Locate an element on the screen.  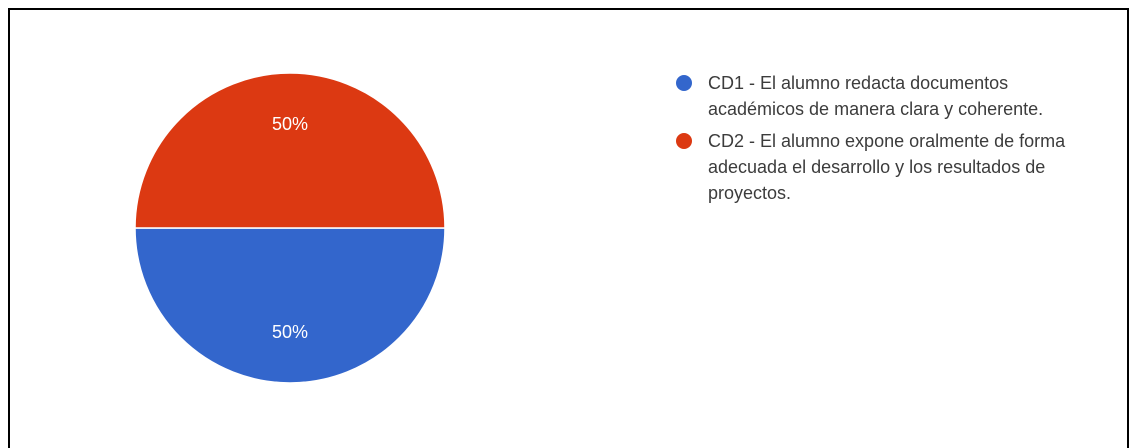
pie-data-label-cd1: 50% is located at coordinates (290, 332).